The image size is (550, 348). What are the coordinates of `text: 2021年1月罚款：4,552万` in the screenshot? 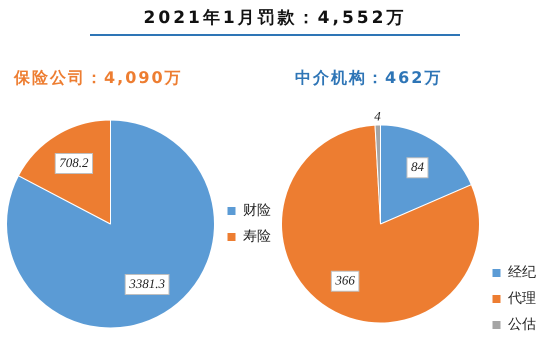 It's located at (275, 18).